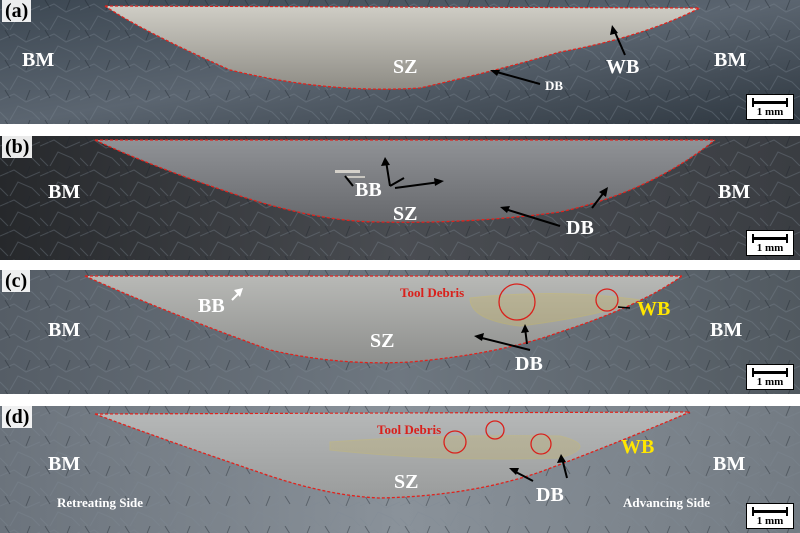 This screenshot has width=800, height=533. What do you see at coordinates (667, 502) in the screenshot?
I see `advancing-side-label: Advancing Side` at bounding box center [667, 502].